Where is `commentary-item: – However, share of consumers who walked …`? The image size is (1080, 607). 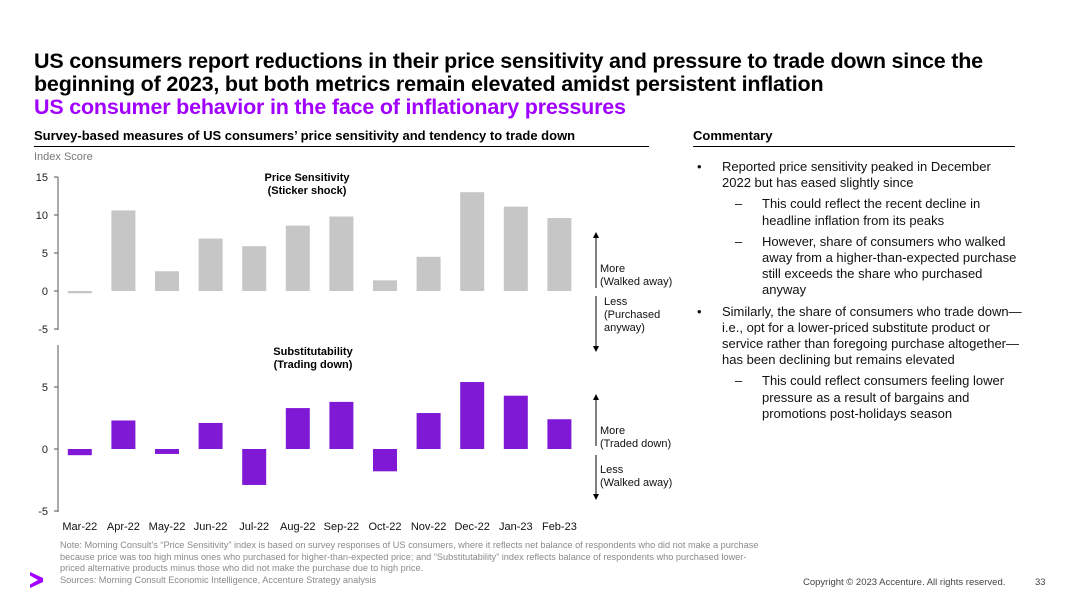 commentary-item: – However, share of consumers who walked … is located at coordinates (858, 266).